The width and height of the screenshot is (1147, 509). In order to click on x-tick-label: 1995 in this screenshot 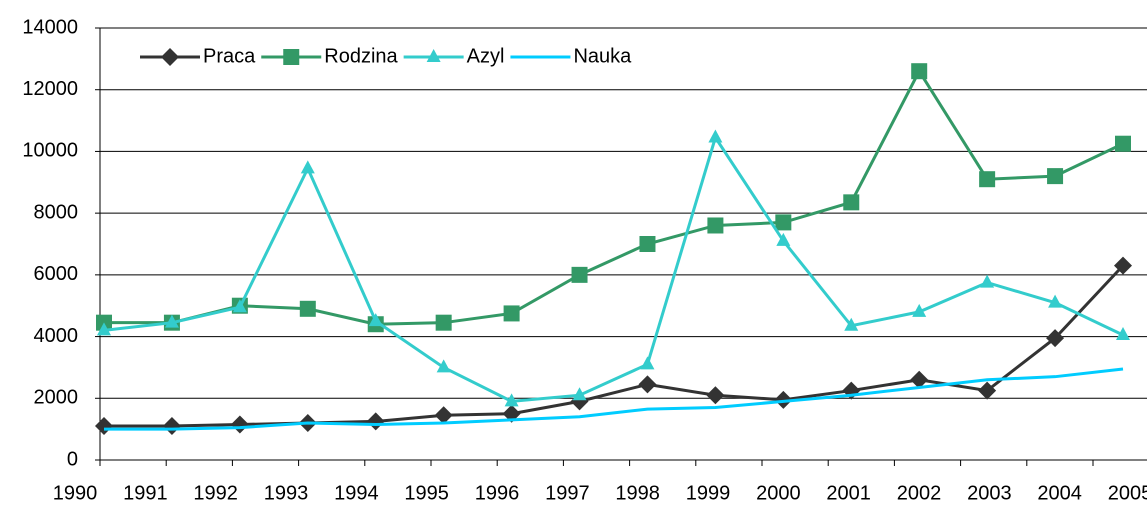, I will do `click(426, 493)`.